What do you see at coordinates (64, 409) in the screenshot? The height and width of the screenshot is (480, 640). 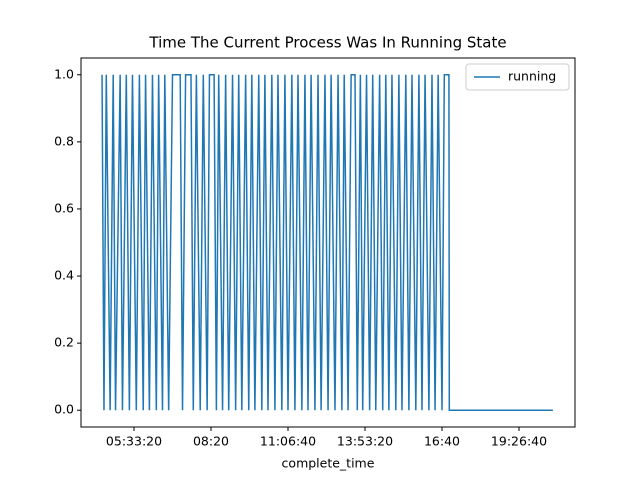 I see `y-tick-label: 0.0` at bounding box center [64, 409].